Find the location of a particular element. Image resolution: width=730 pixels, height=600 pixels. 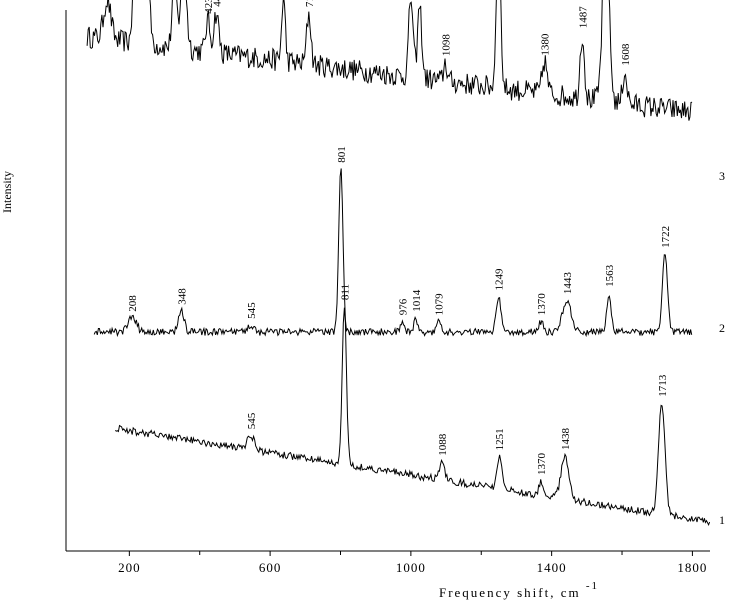

peak-label: 1713 is located at coordinates (663, 385).